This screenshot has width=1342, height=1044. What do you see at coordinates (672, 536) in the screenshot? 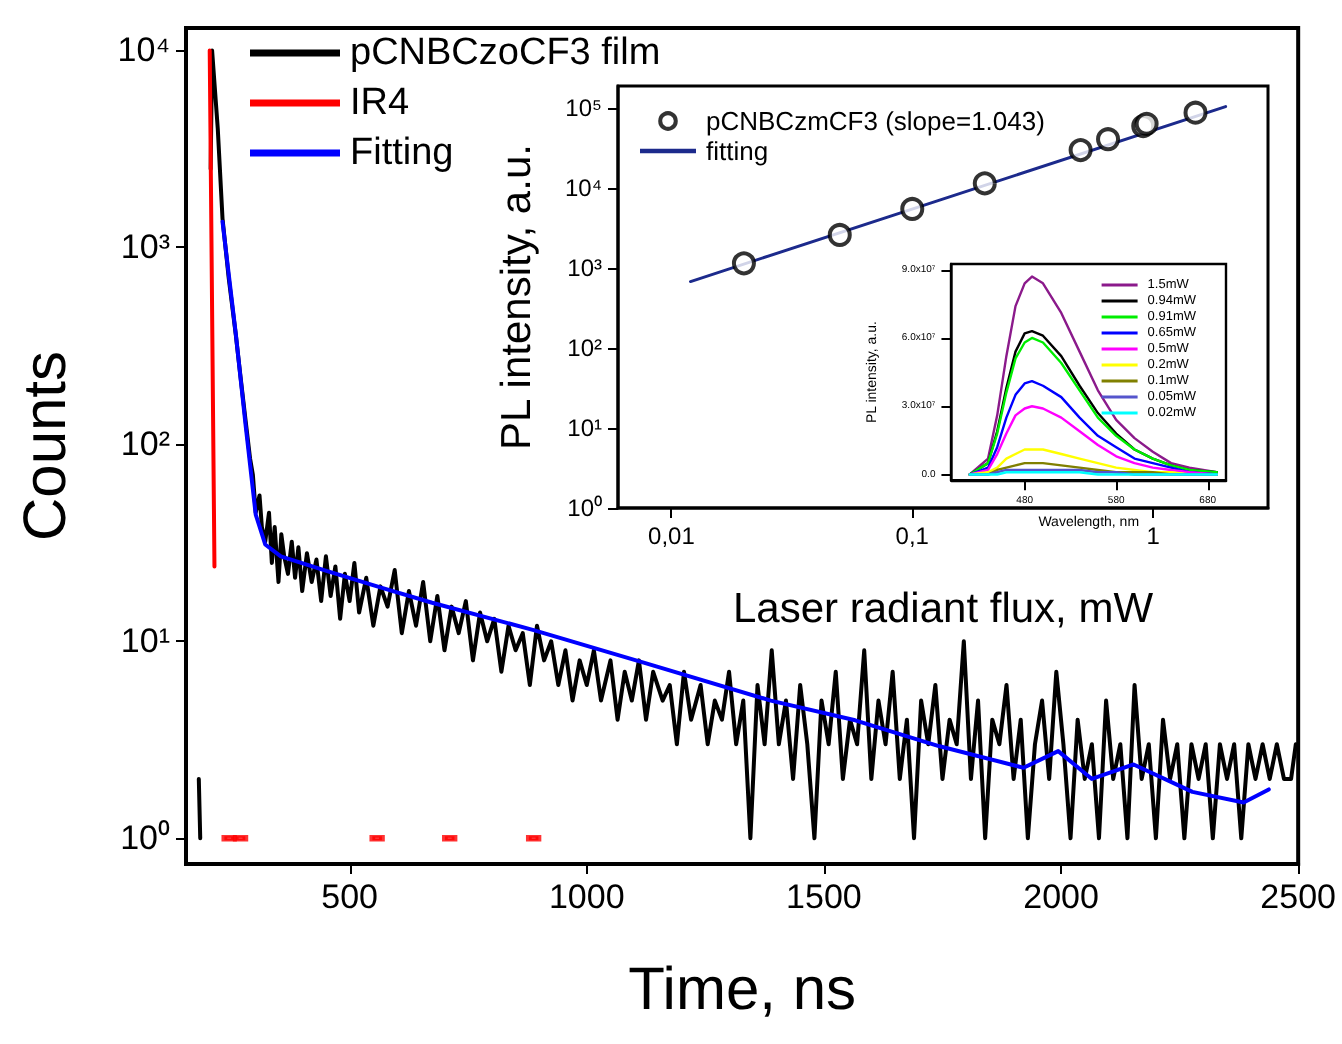
I see `x-tick-label: 0,01` at bounding box center [672, 536].